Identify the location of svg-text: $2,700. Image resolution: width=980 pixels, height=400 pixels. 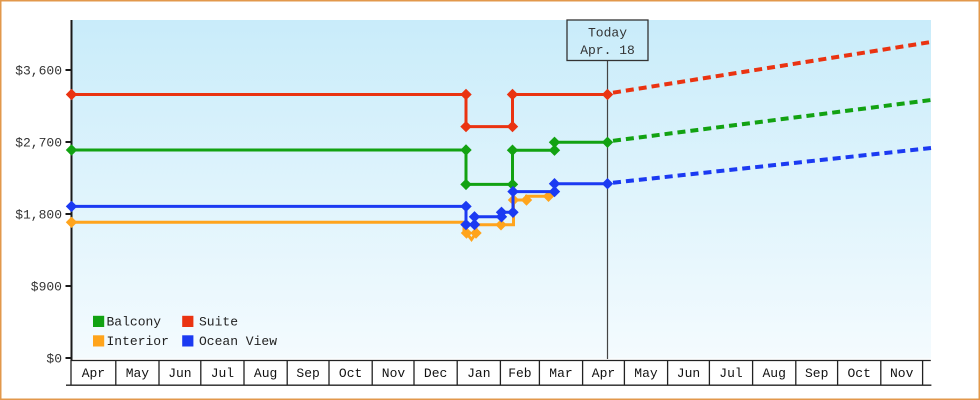
(38, 143).